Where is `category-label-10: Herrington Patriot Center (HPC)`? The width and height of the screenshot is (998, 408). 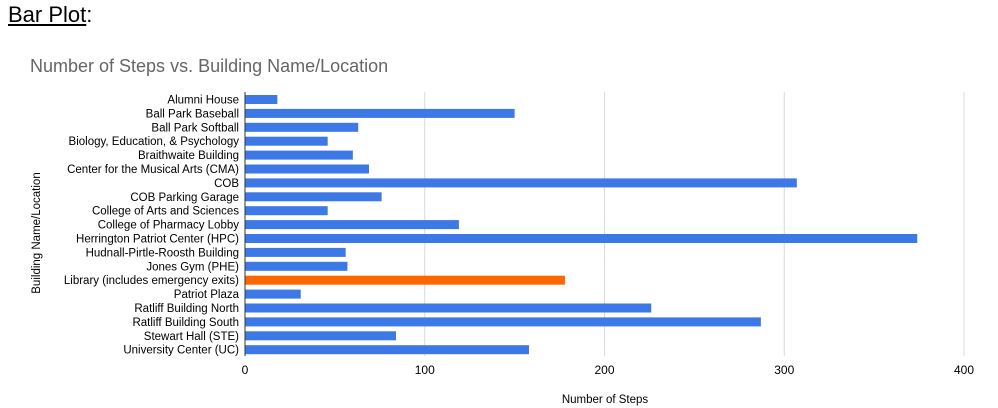 category-label-10: Herrington Patriot Center (HPC) is located at coordinates (157, 240).